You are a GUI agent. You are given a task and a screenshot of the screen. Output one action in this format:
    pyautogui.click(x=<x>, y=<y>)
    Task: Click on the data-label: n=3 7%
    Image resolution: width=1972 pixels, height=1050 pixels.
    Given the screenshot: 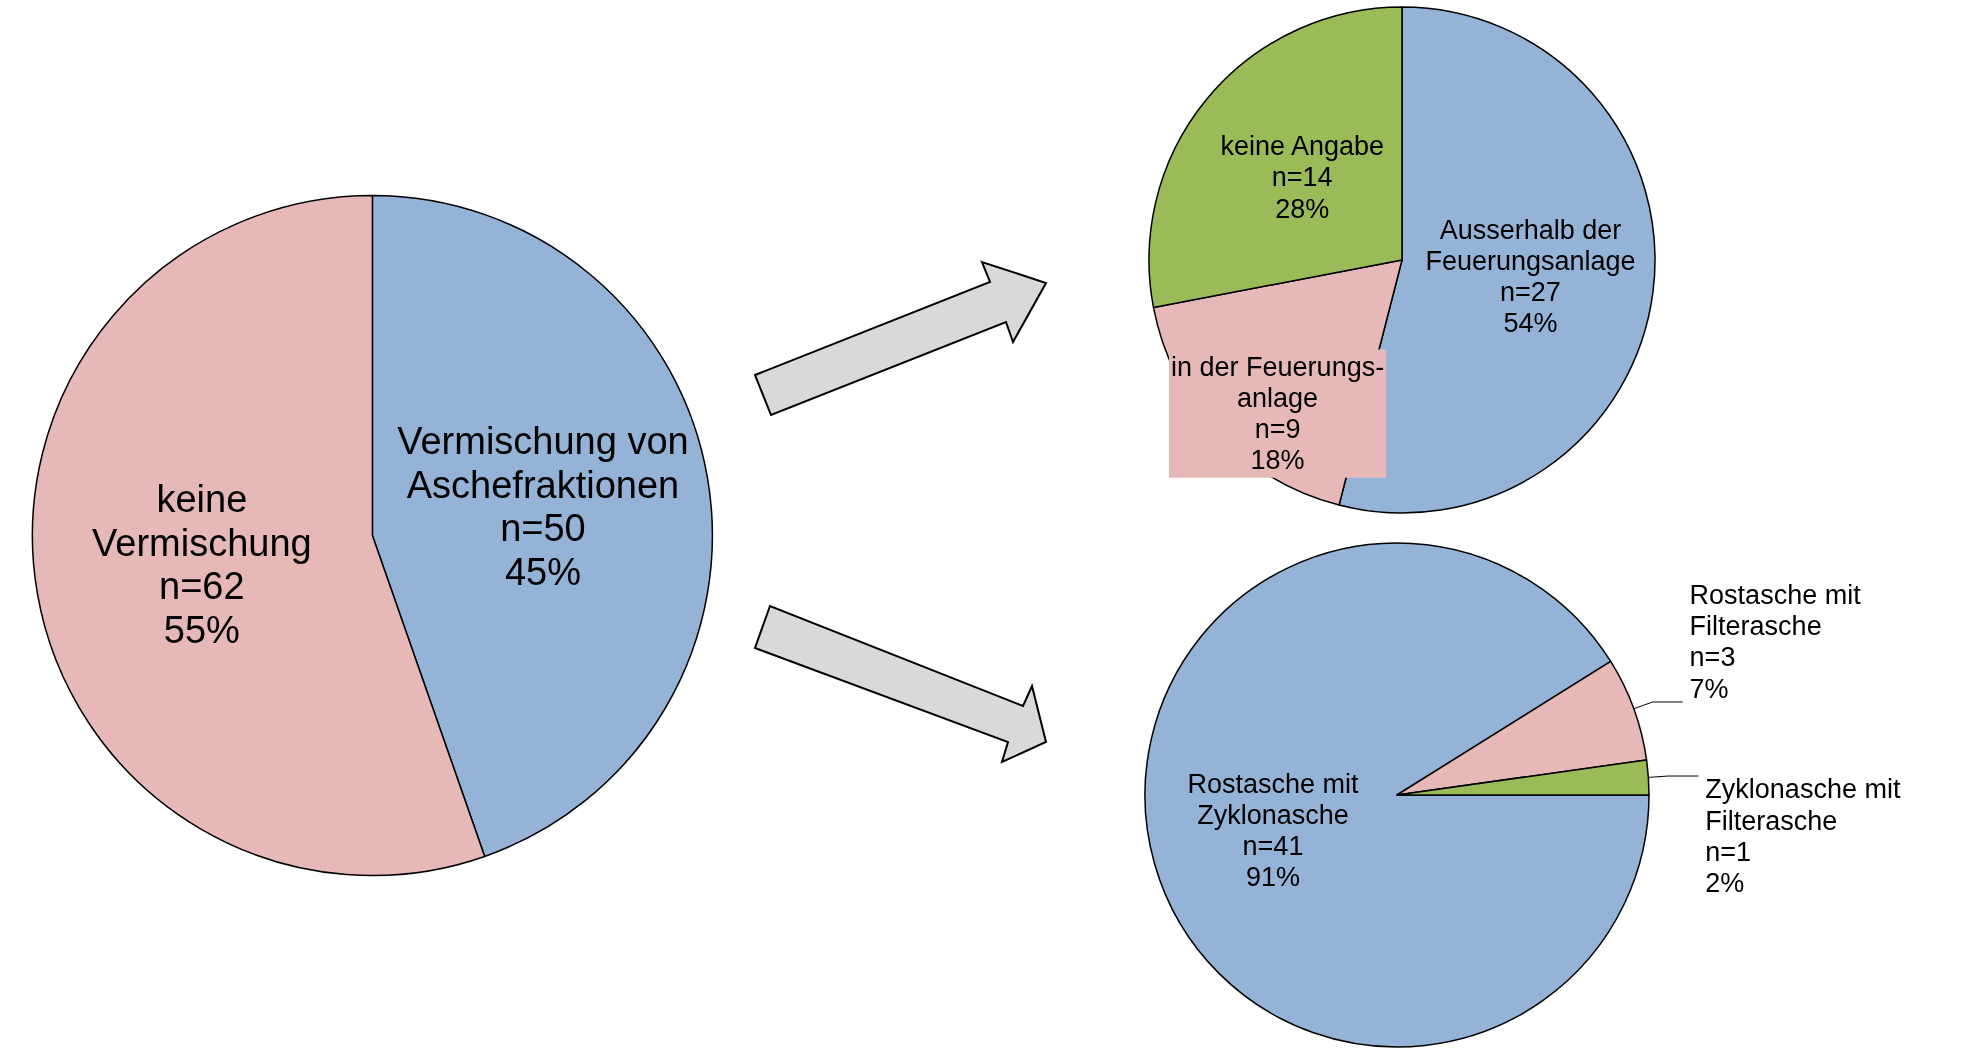 What is the action you would take?
    pyautogui.click(x=1712, y=673)
    